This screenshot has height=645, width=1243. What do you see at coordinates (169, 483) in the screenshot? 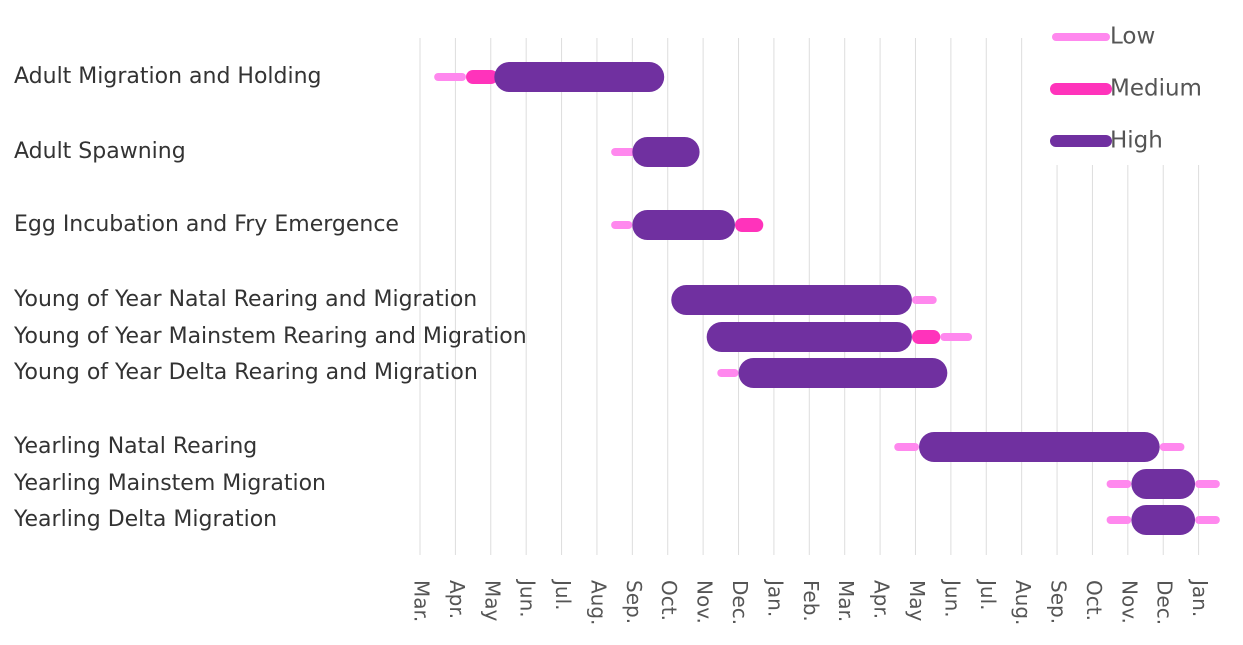
I see `row-label: Yearling Mainstem Migration` at bounding box center [169, 483].